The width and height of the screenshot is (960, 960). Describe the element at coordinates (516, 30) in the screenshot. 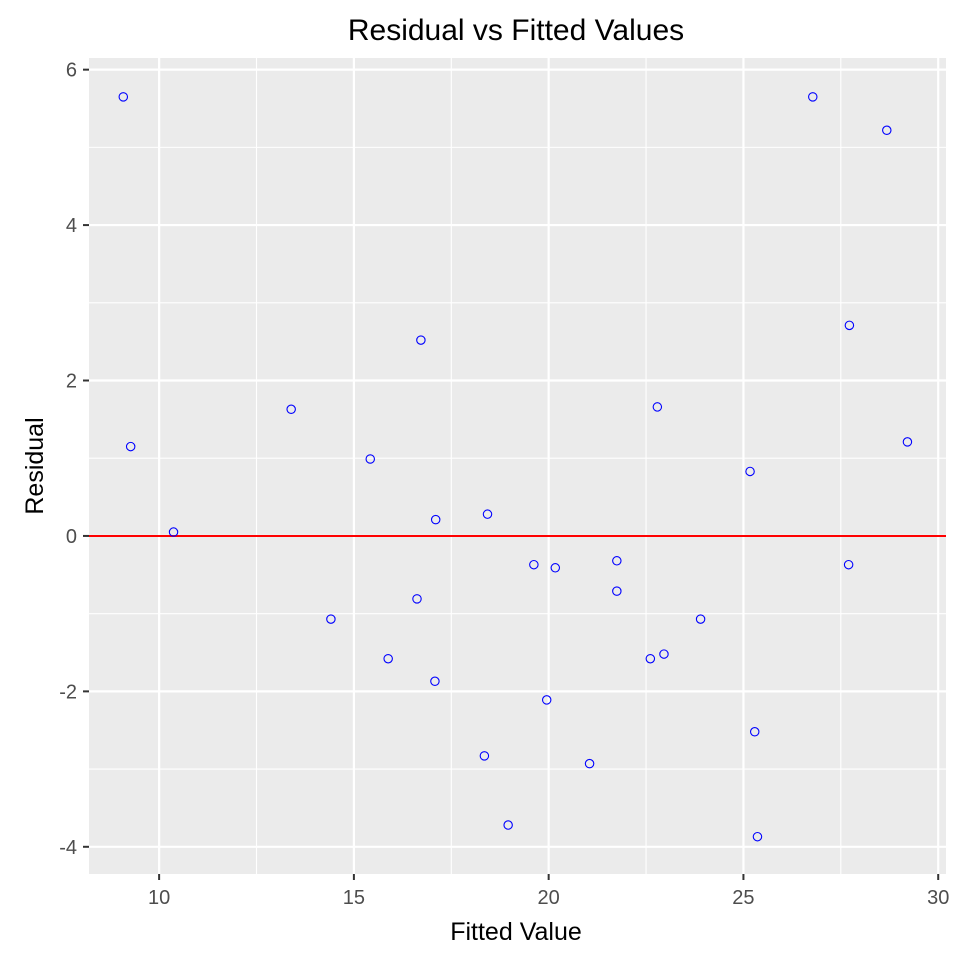

I see `chart-title: Residual vs Fitted Values` at that location.